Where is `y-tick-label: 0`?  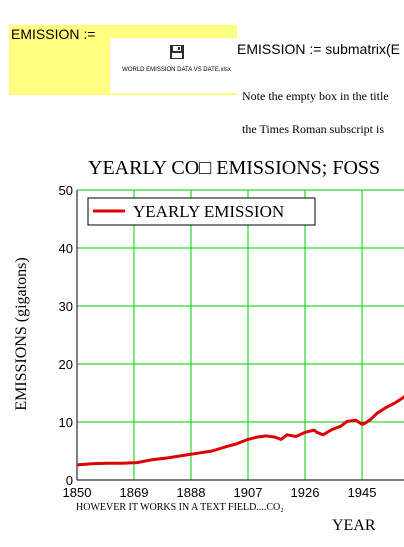 y-tick-label: 0 is located at coordinates (69, 480).